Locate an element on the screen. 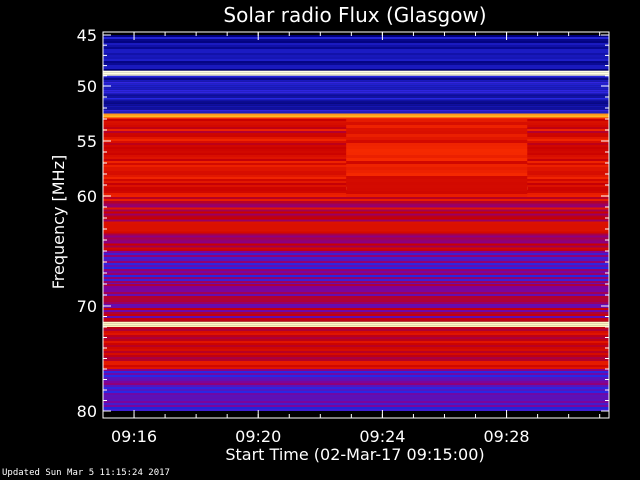 This screenshot has height=480, width=640. x-tick-label: 09:28 is located at coordinates (507, 436).